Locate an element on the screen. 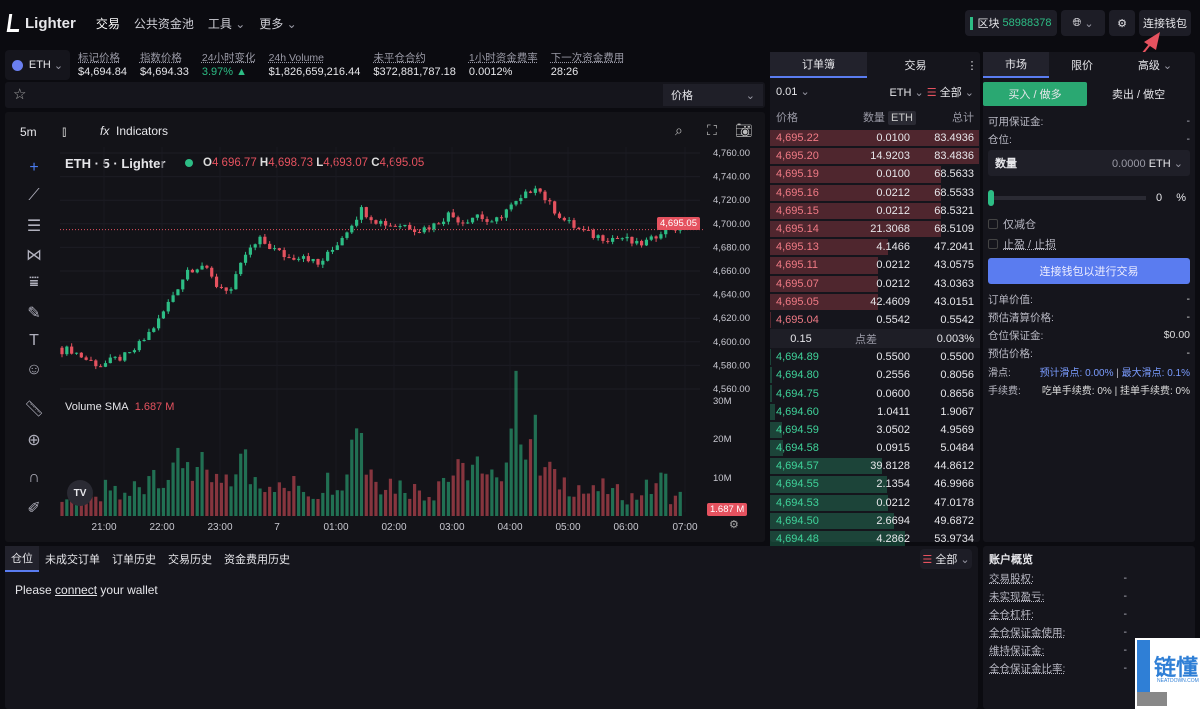 The width and height of the screenshot is (1200, 709). alert-search-icon: ⌕ is located at coordinates (679, 130).